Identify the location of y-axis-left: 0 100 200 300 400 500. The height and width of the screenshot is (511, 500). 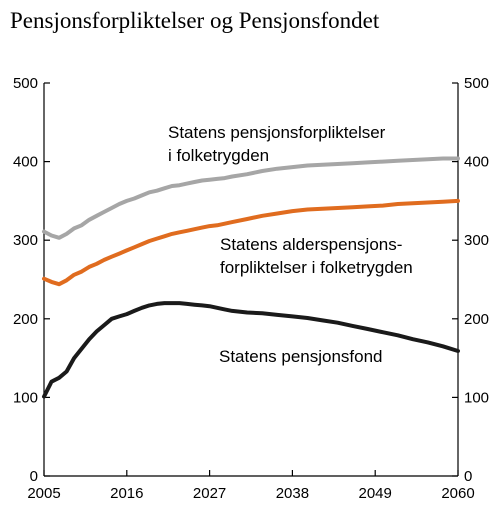
(31, 280).